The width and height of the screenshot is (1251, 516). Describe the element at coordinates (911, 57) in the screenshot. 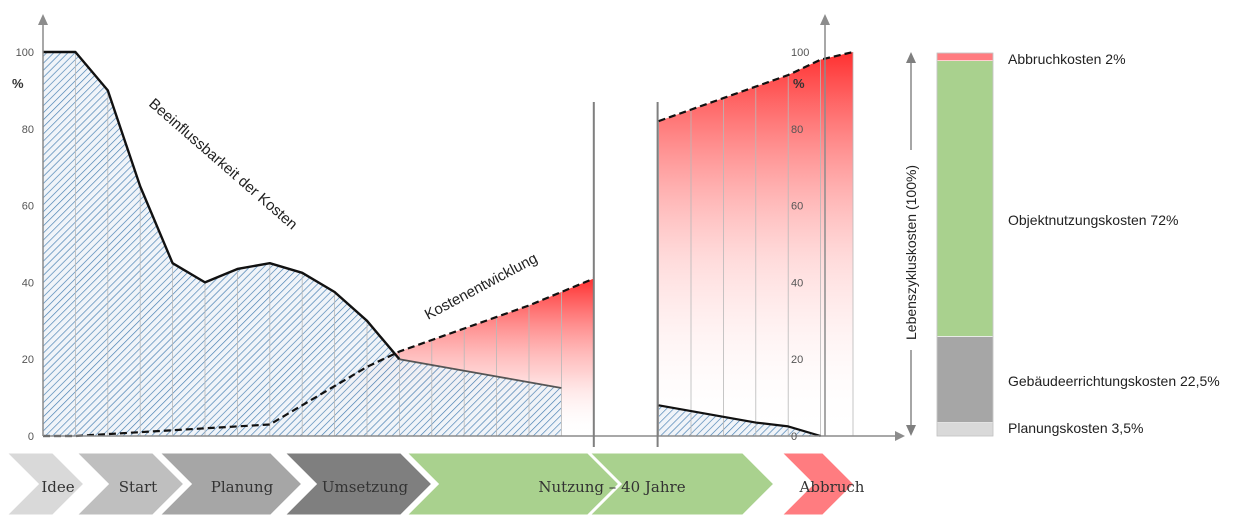

I see `lifecycle-arrow-up` at that location.